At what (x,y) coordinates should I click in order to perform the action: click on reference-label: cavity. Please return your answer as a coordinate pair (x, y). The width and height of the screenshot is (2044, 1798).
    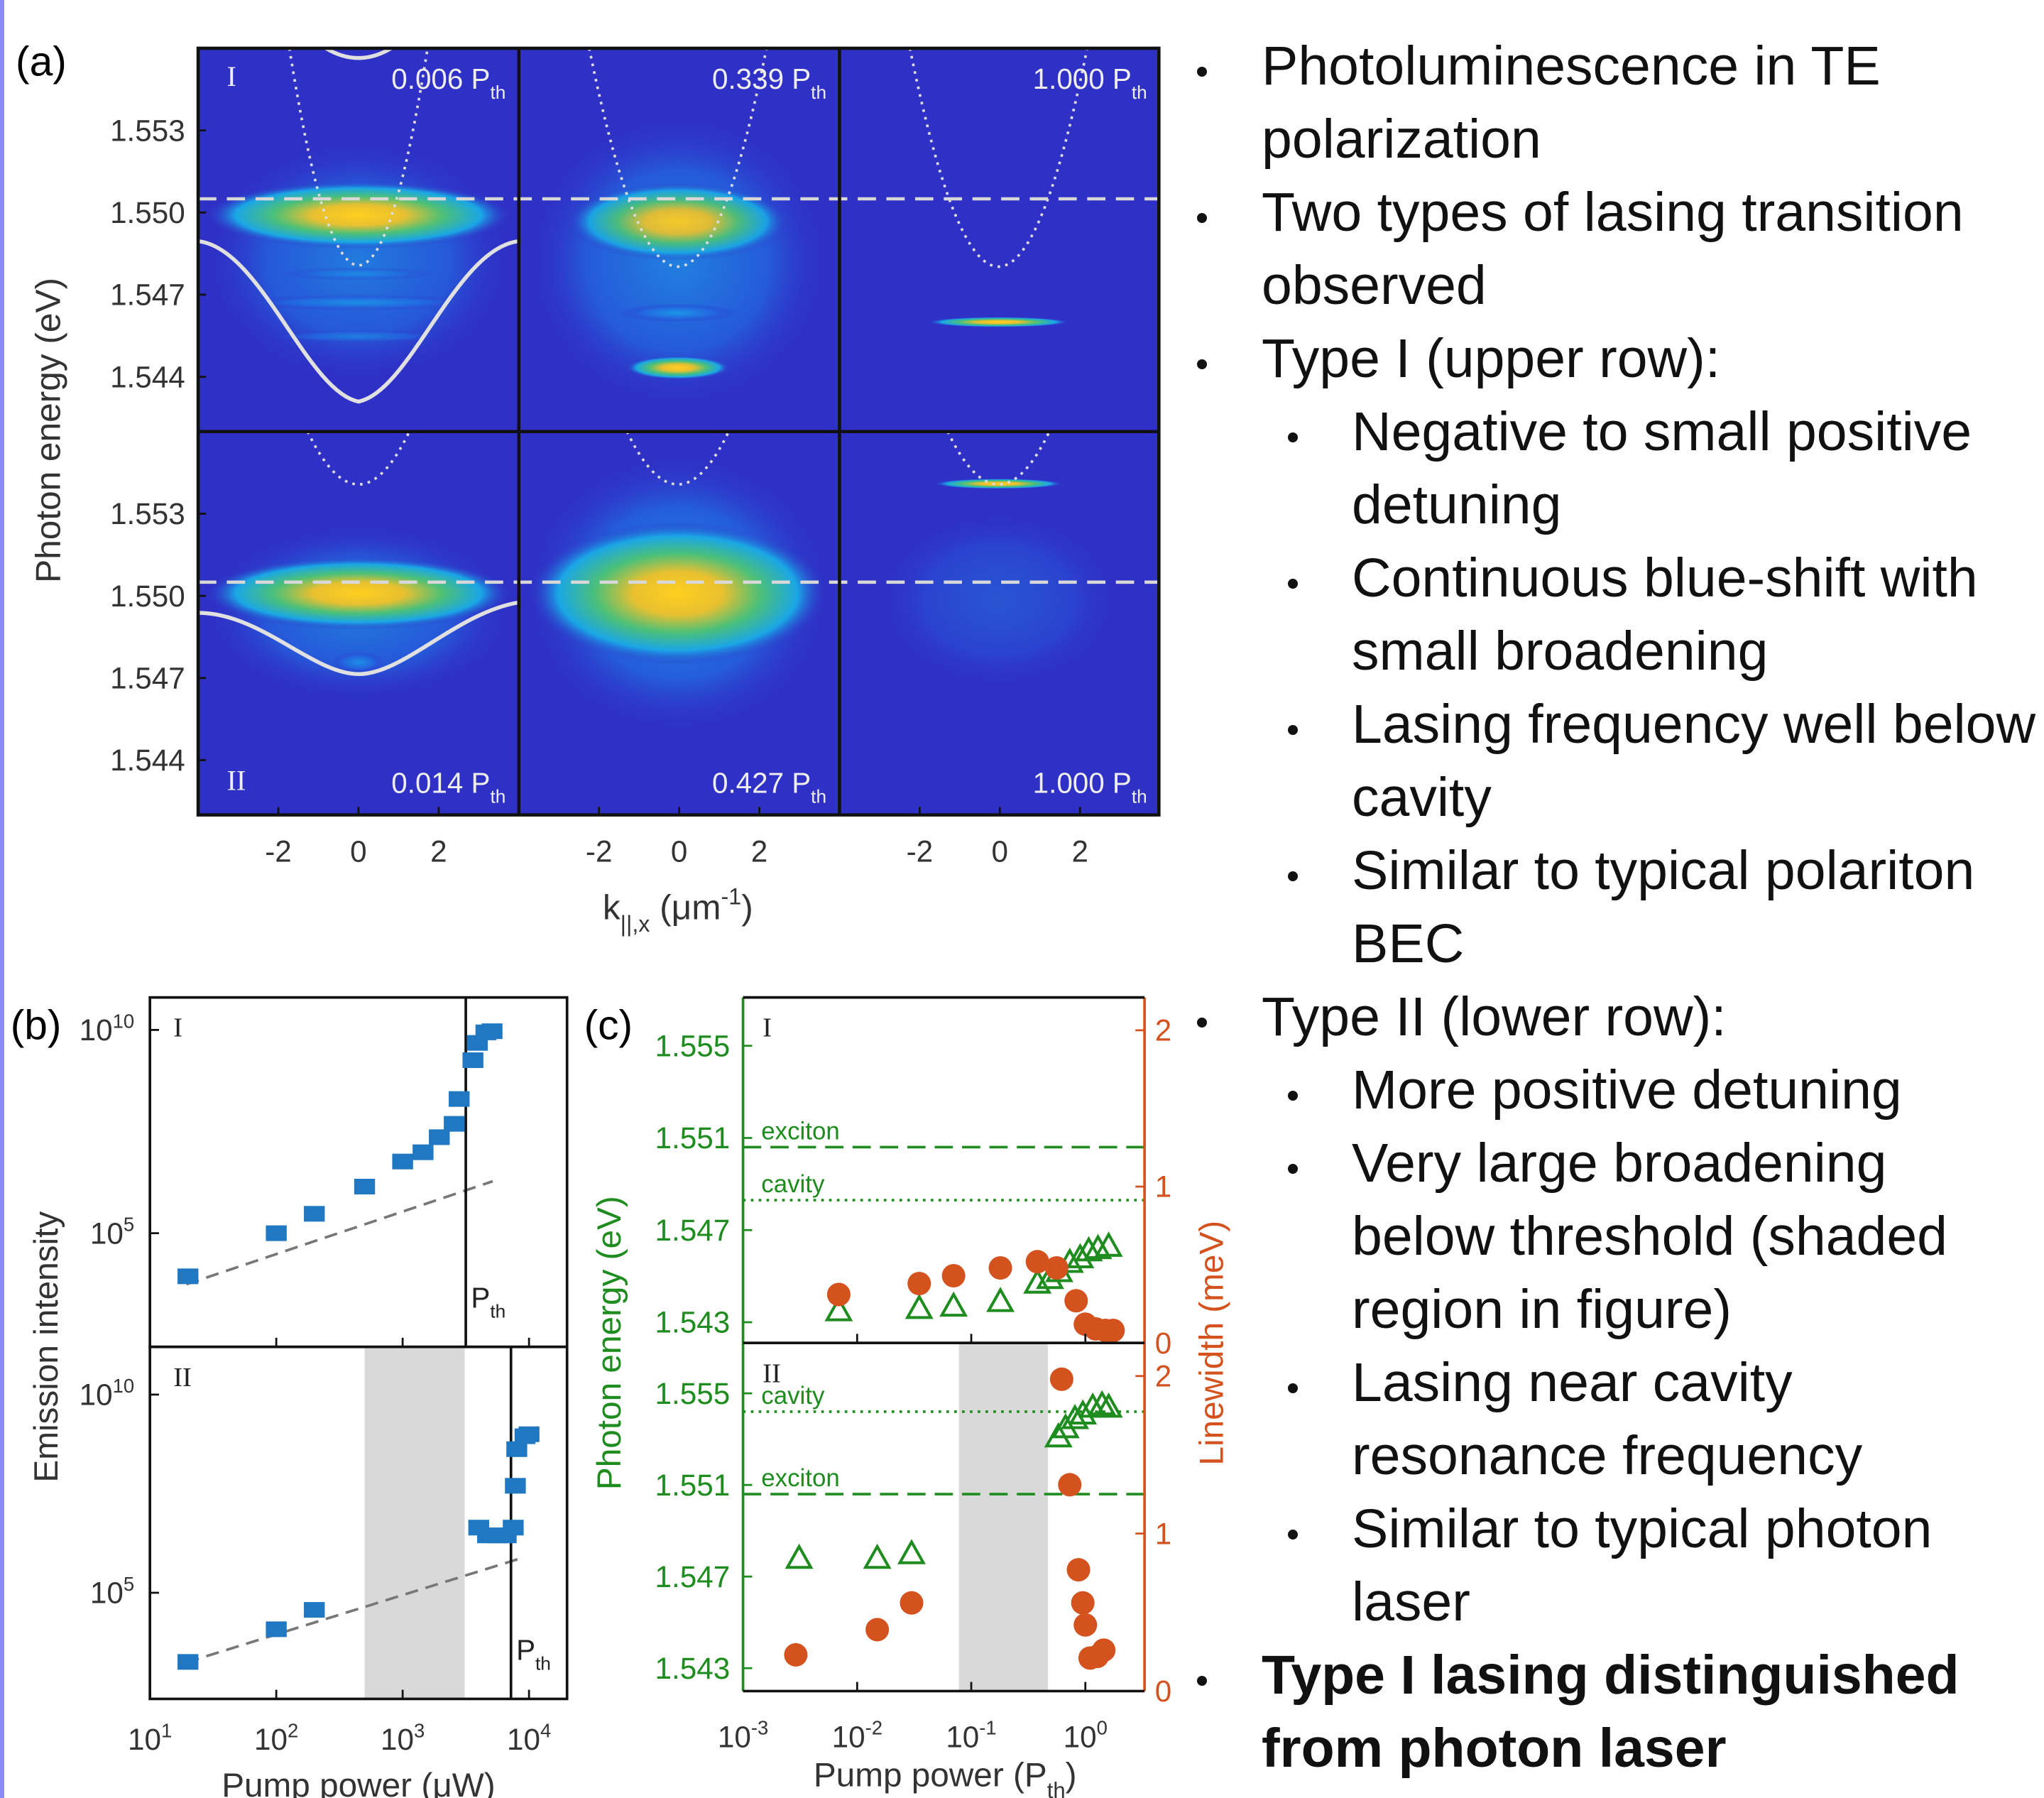
    Looking at the image, I should click on (793, 1396).